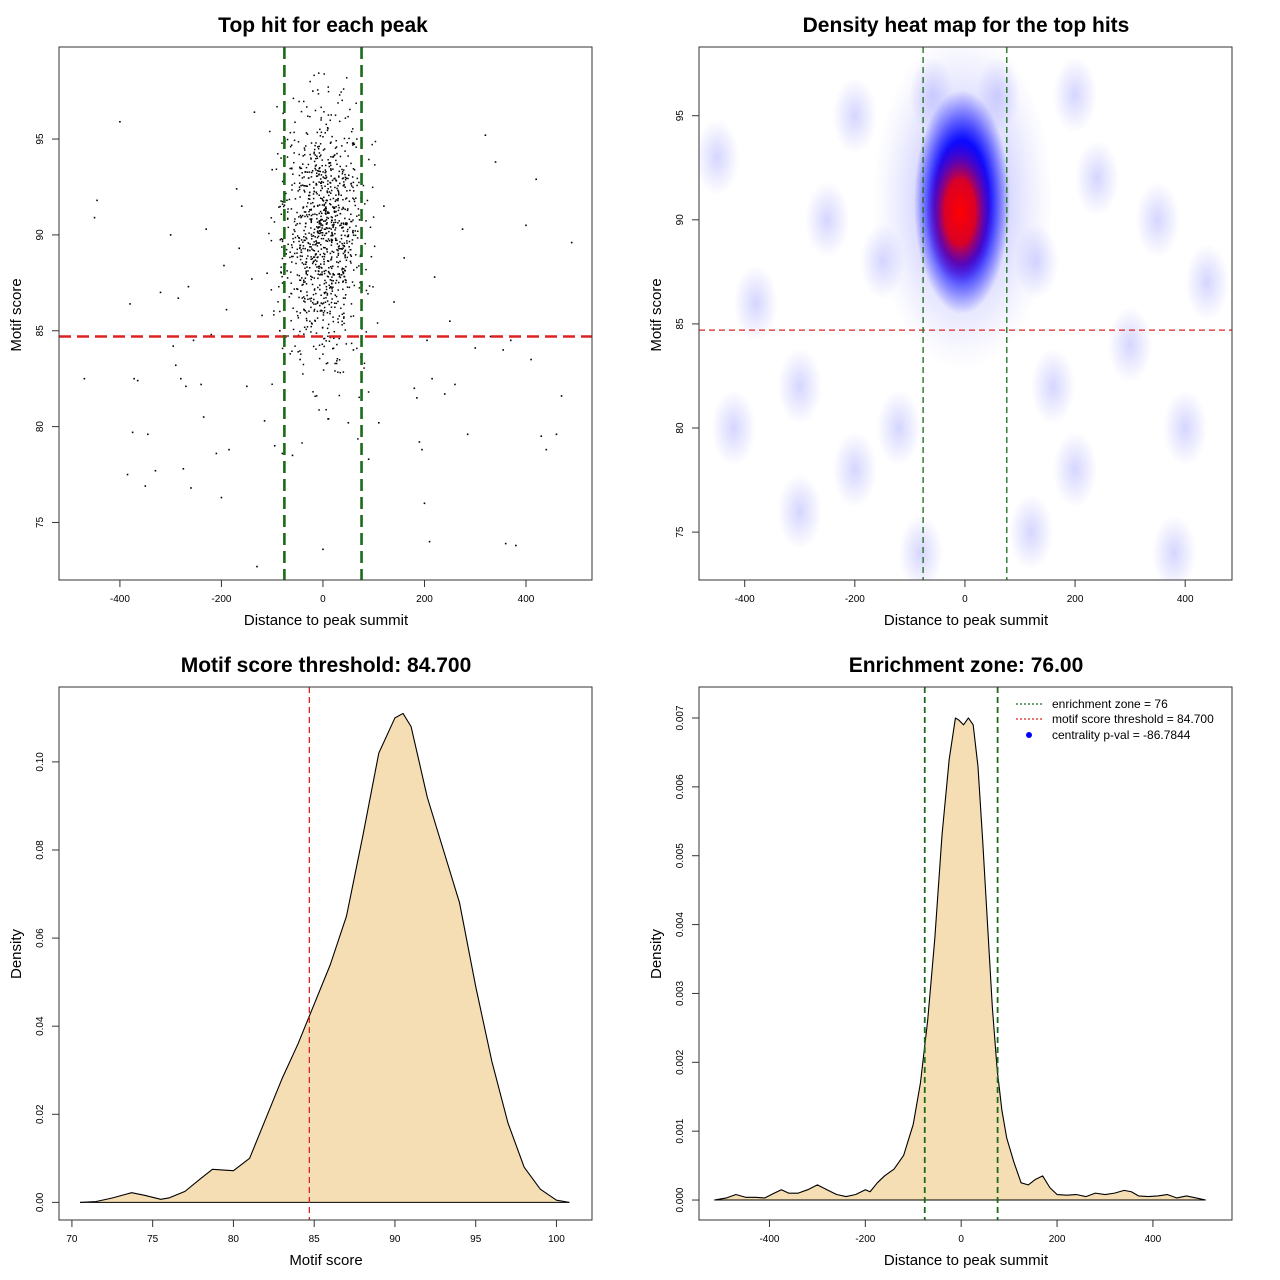  Describe the element at coordinates (855, 599) in the screenshot. I see `x-tick-label: -200` at that location.